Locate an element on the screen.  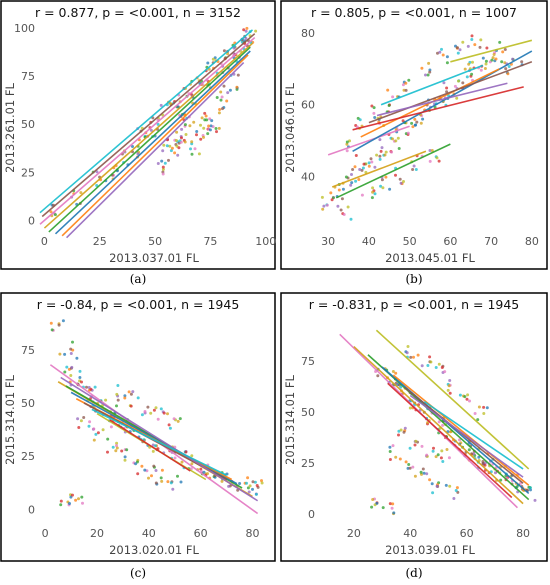
x-tick-c: 20 is located at coordinates (97, 533).